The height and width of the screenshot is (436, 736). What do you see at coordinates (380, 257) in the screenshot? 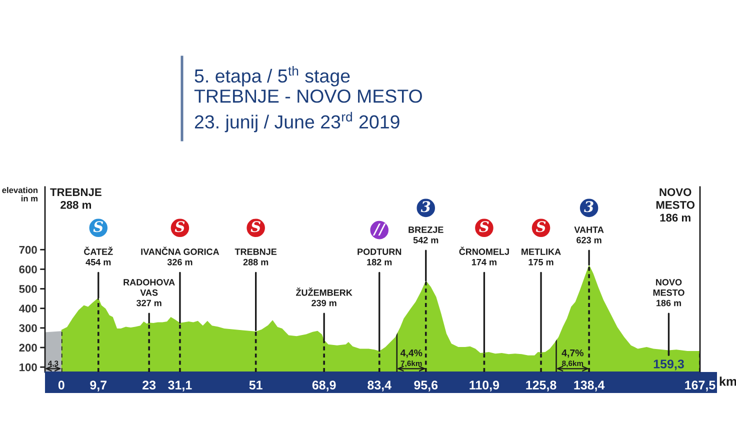
I see `annotation: PODTURN 182 m` at bounding box center [380, 257].